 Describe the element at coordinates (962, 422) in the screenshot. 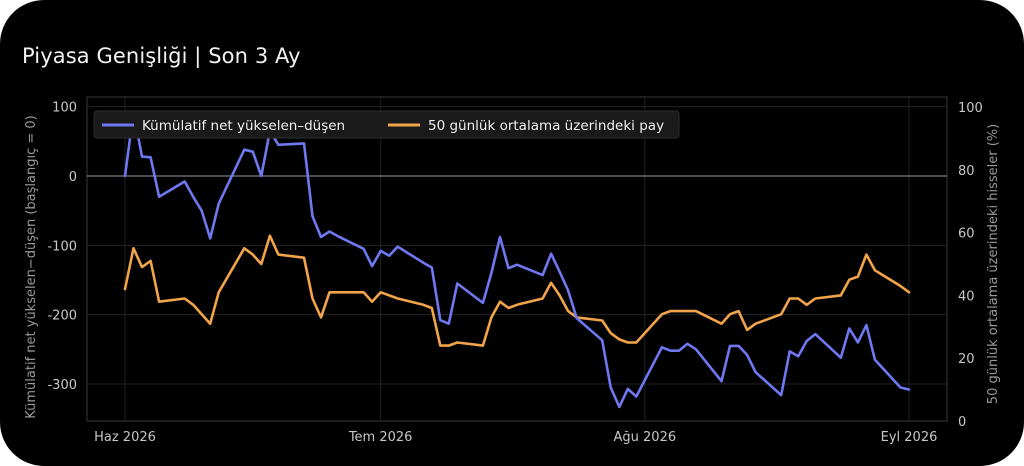

I see `y-right-tick-label: 0` at that location.